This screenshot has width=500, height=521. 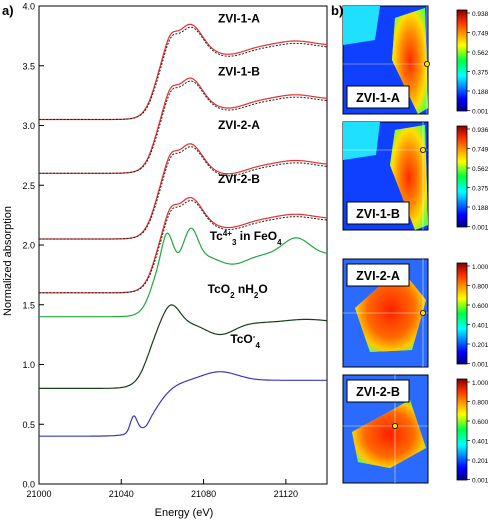 I want to click on panel-a-label: a), so click(x=8, y=10).